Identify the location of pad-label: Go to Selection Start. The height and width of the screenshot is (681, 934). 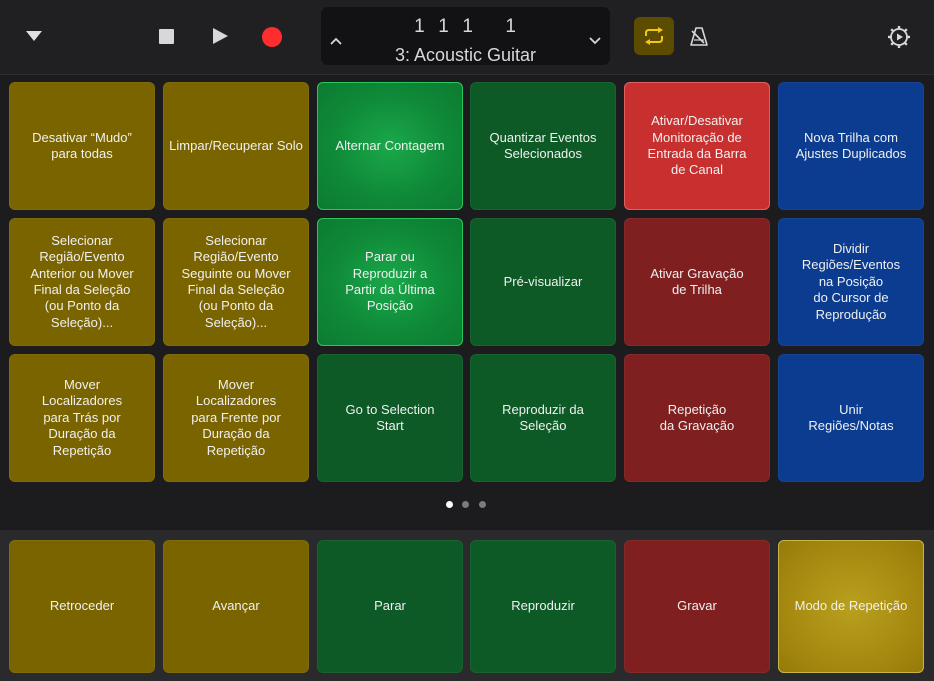
(390, 417).